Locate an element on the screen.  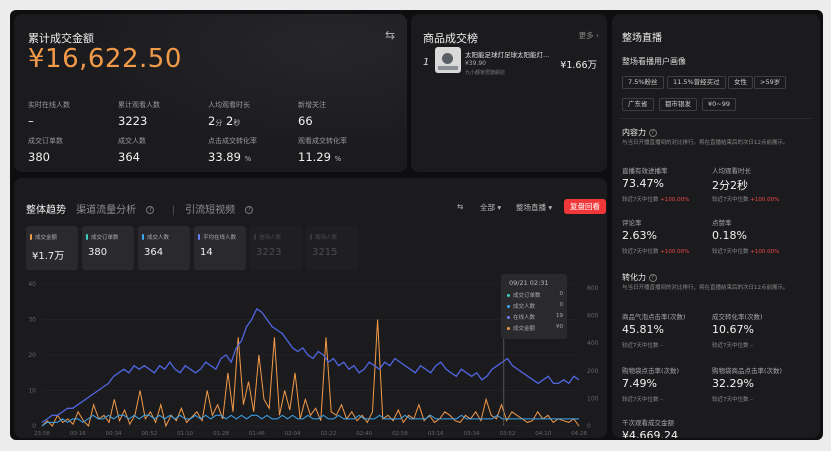
filter-all-dropdown: 全部 ▾ is located at coordinates (491, 207).